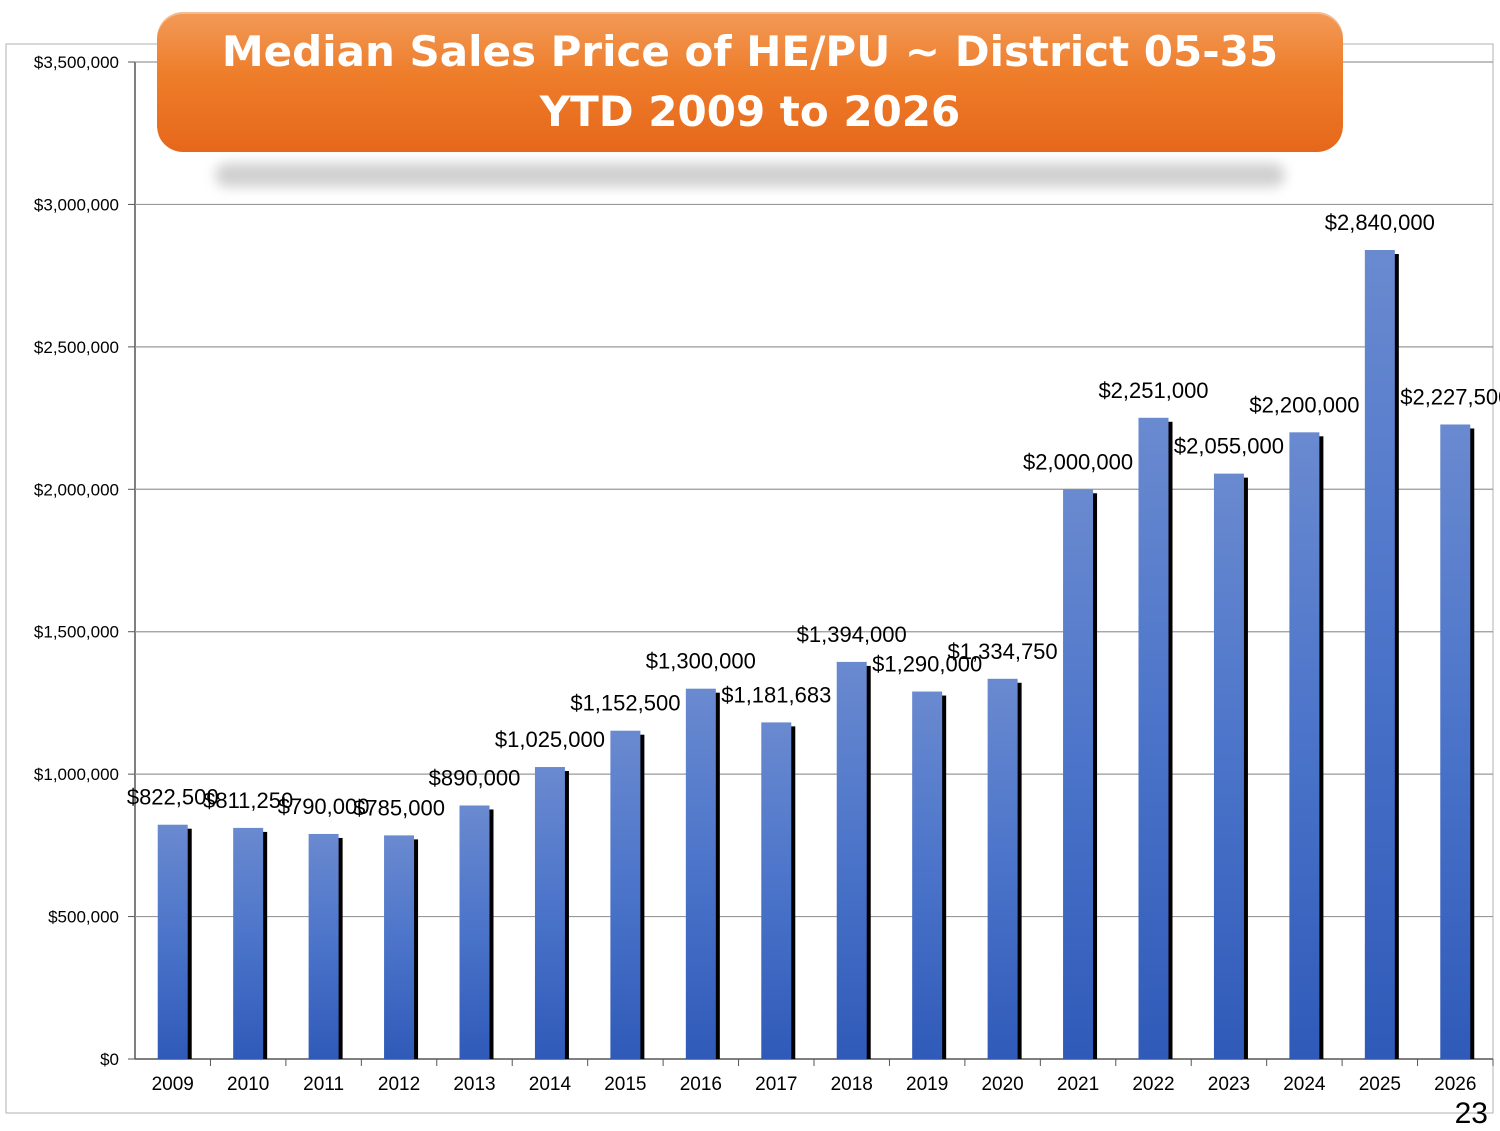  What do you see at coordinates (1153, 390) in the screenshot?
I see `data-label: $2,251,000` at bounding box center [1153, 390].